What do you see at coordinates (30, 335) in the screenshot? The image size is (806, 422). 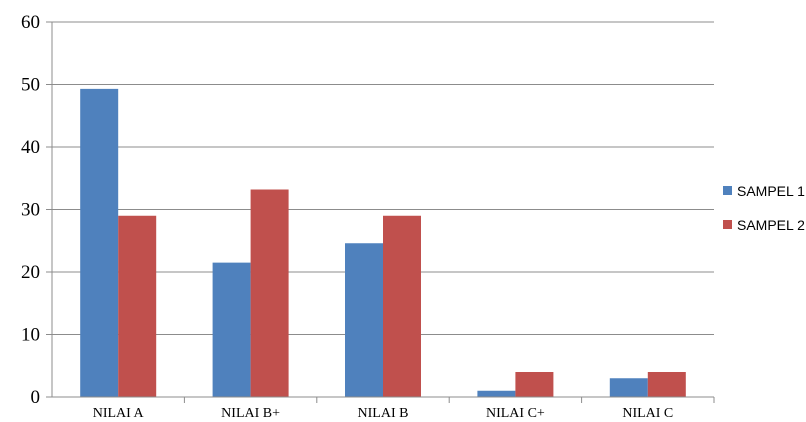 I see `y-tick-label: 10` at bounding box center [30, 335].